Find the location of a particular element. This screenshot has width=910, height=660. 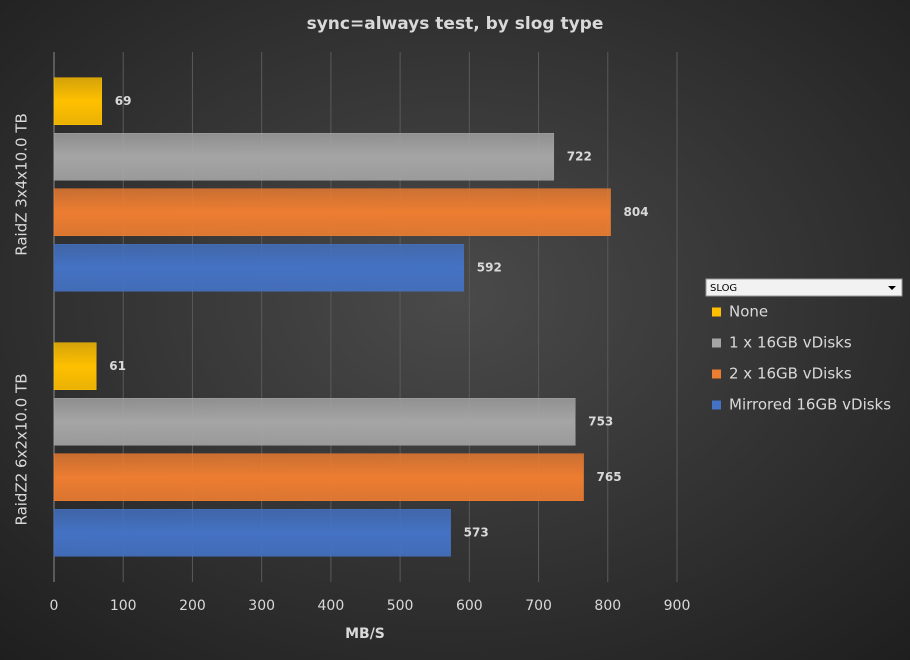

y-tick-label: RaidZ2 6x2x10.0 TB is located at coordinates (22, 449).